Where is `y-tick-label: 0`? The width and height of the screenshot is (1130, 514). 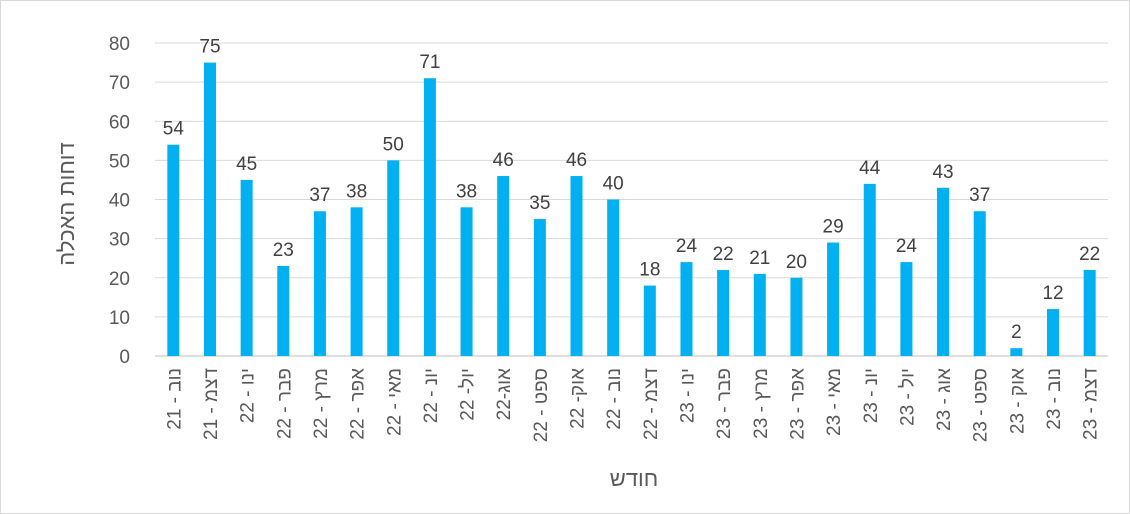 y-tick-label: 0 is located at coordinates (124, 357).